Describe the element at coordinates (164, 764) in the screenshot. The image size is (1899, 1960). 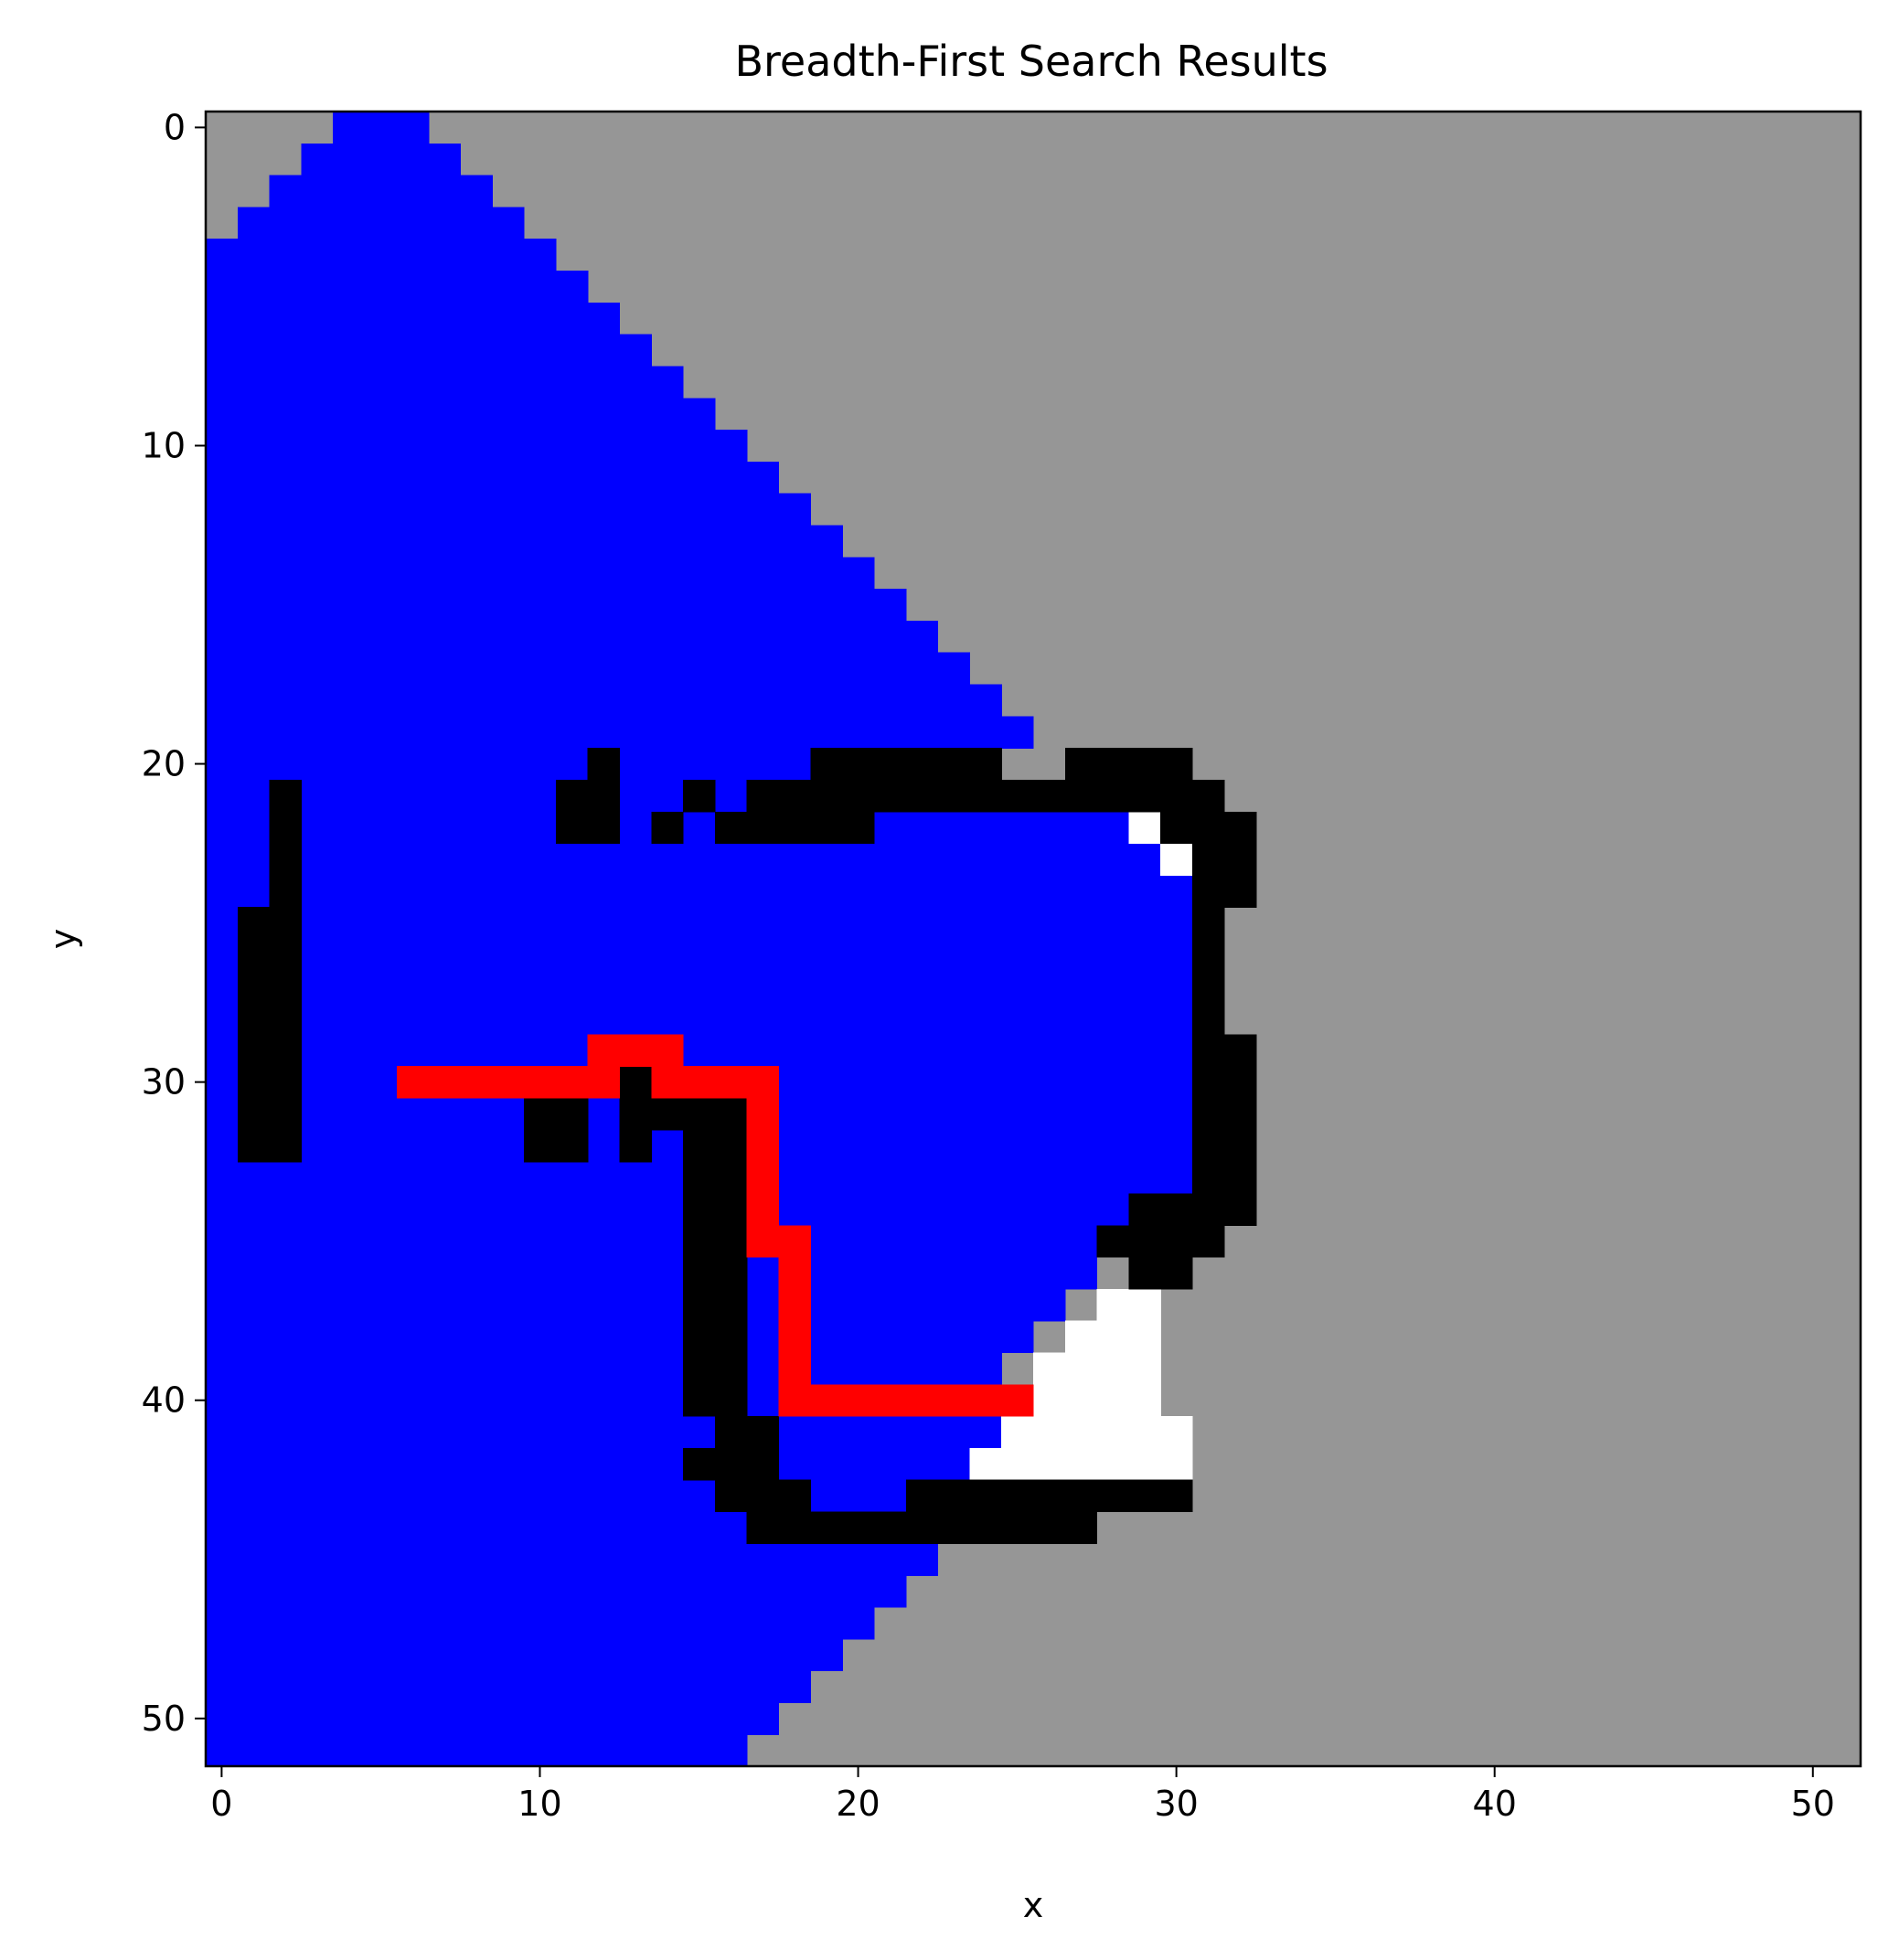
I see `y-tick-label: 20` at that location.